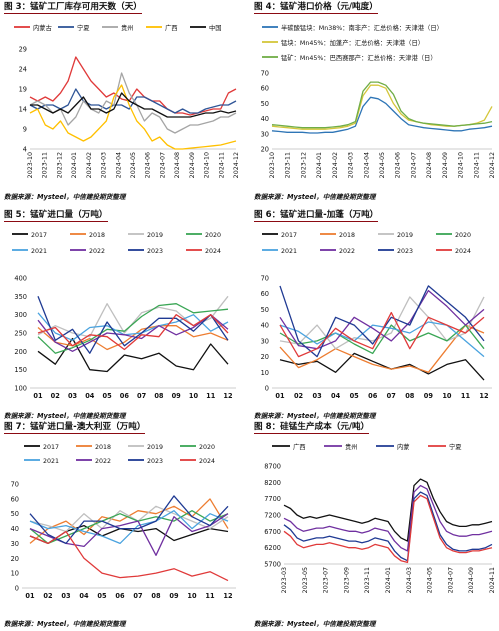  I want to click on legend-label: 锰块：Mn45%：加蓬产：汇总价格：天津港（日）, so click(352, 42).